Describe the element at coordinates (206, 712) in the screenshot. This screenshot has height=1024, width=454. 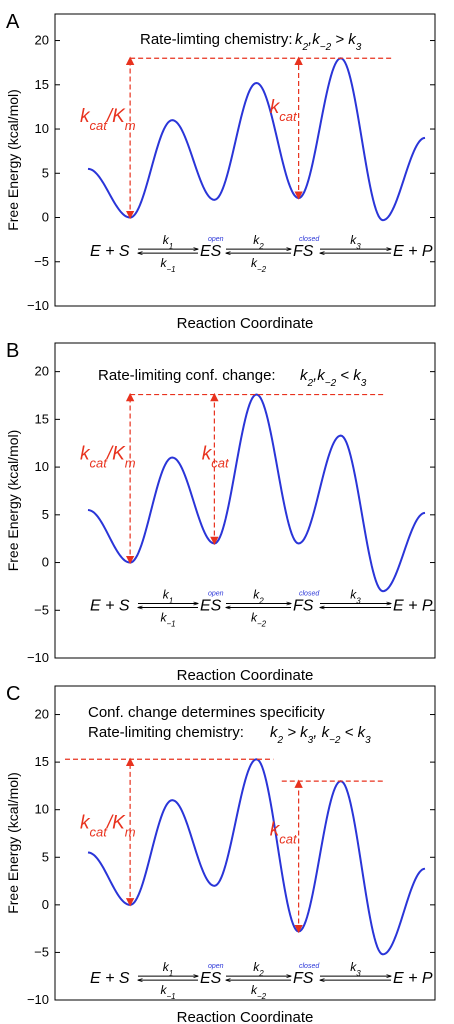
I see `panel-title: Conf. change determines specificity` at that location.